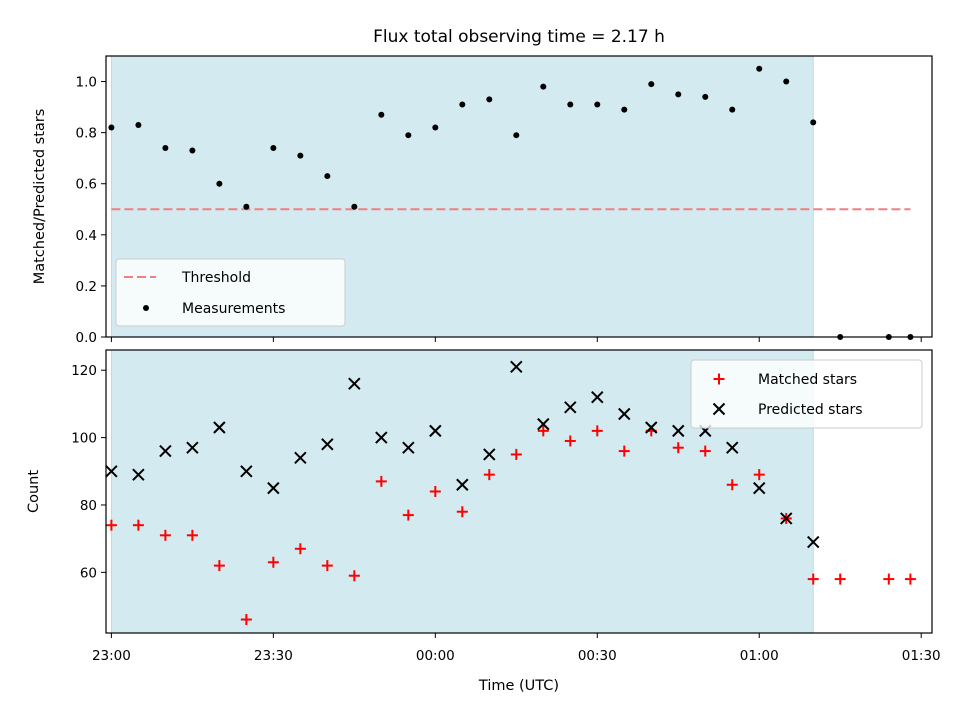 This screenshot has height=720, width=960. I want to click on ratio-y-axis-label: Matched/Predicted stars, so click(40, 197).